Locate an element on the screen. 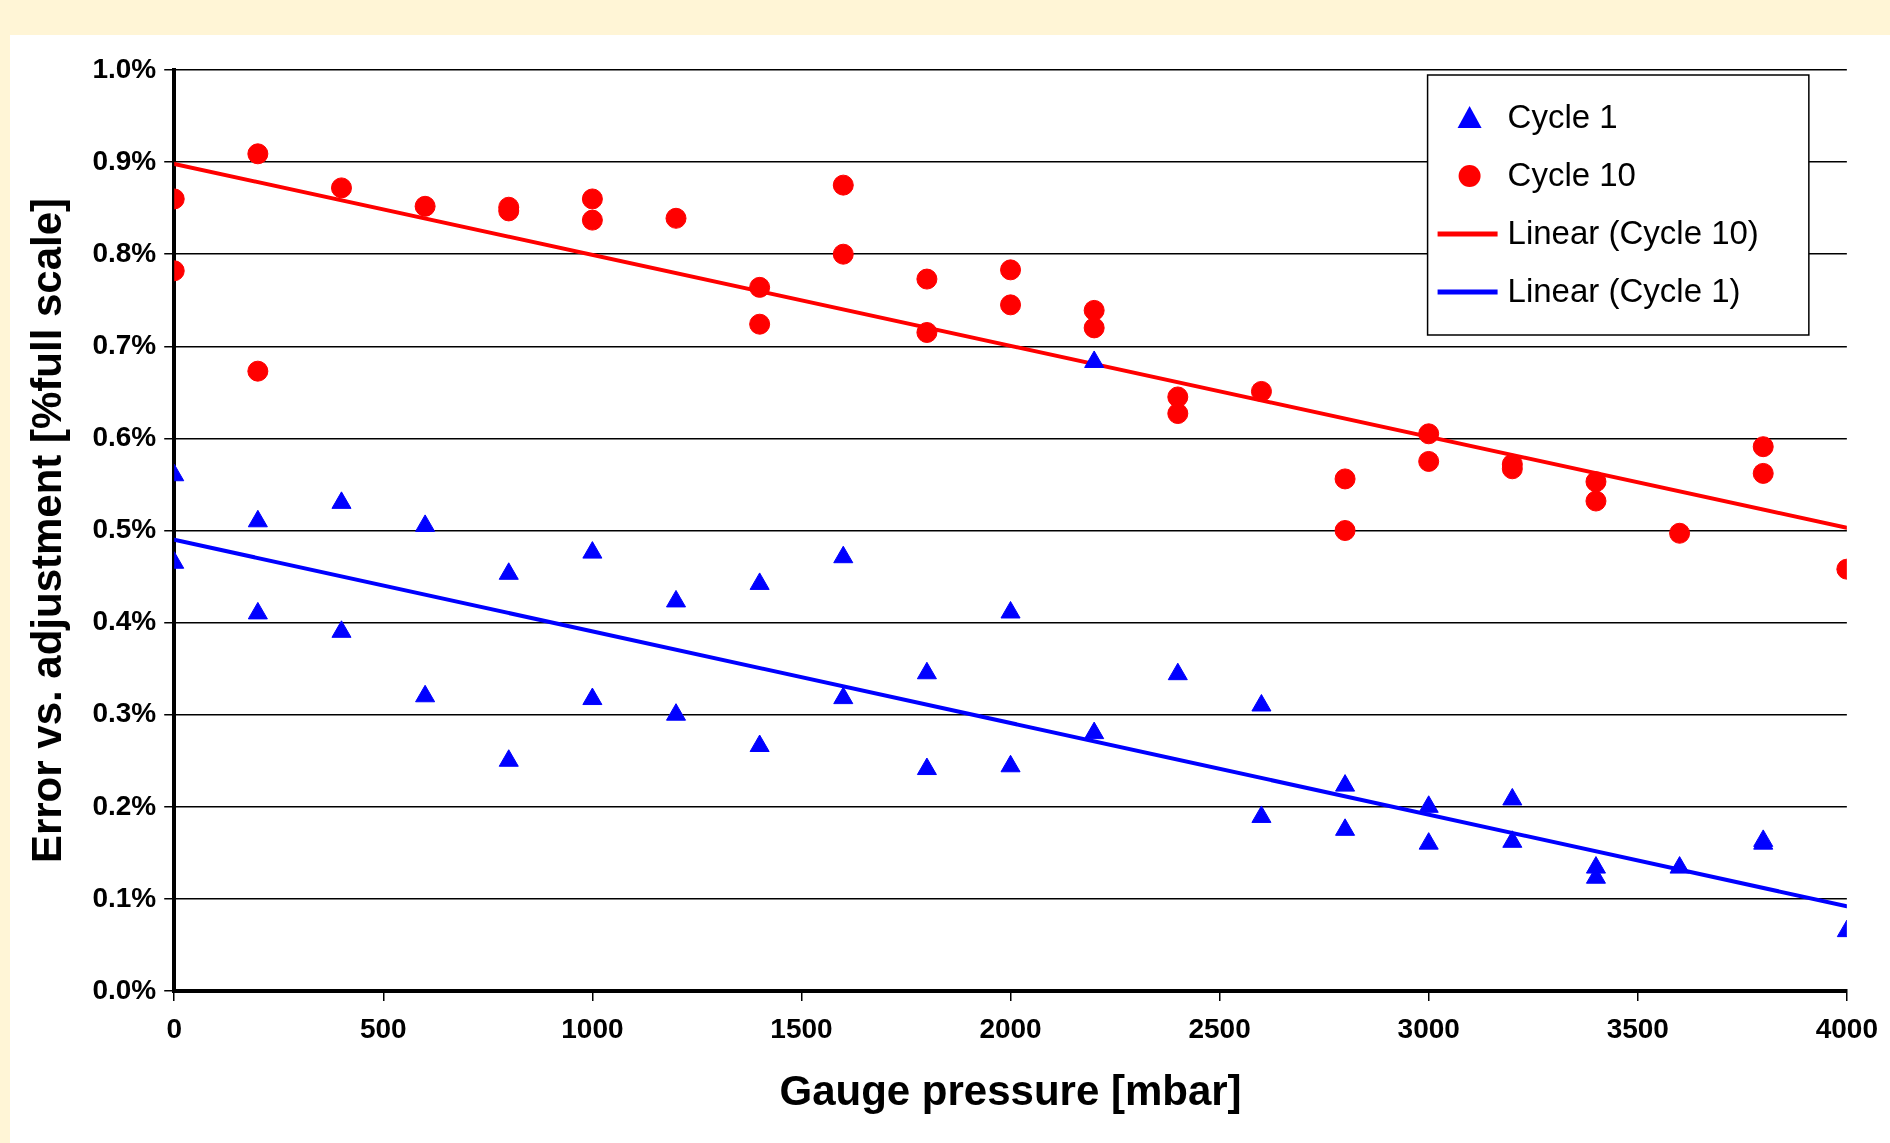 The width and height of the screenshot is (1890, 1143). y-axis-title: Error vs. adjustment [%full scale] is located at coordinates (46, 530).